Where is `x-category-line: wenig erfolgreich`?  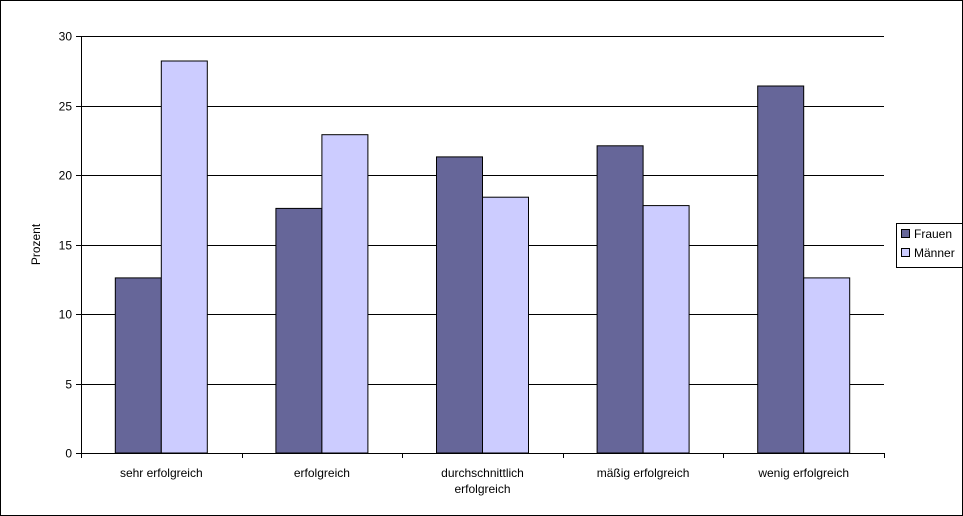
x-category-line: wenig erfolgreich is located at coordinates (803, 473).